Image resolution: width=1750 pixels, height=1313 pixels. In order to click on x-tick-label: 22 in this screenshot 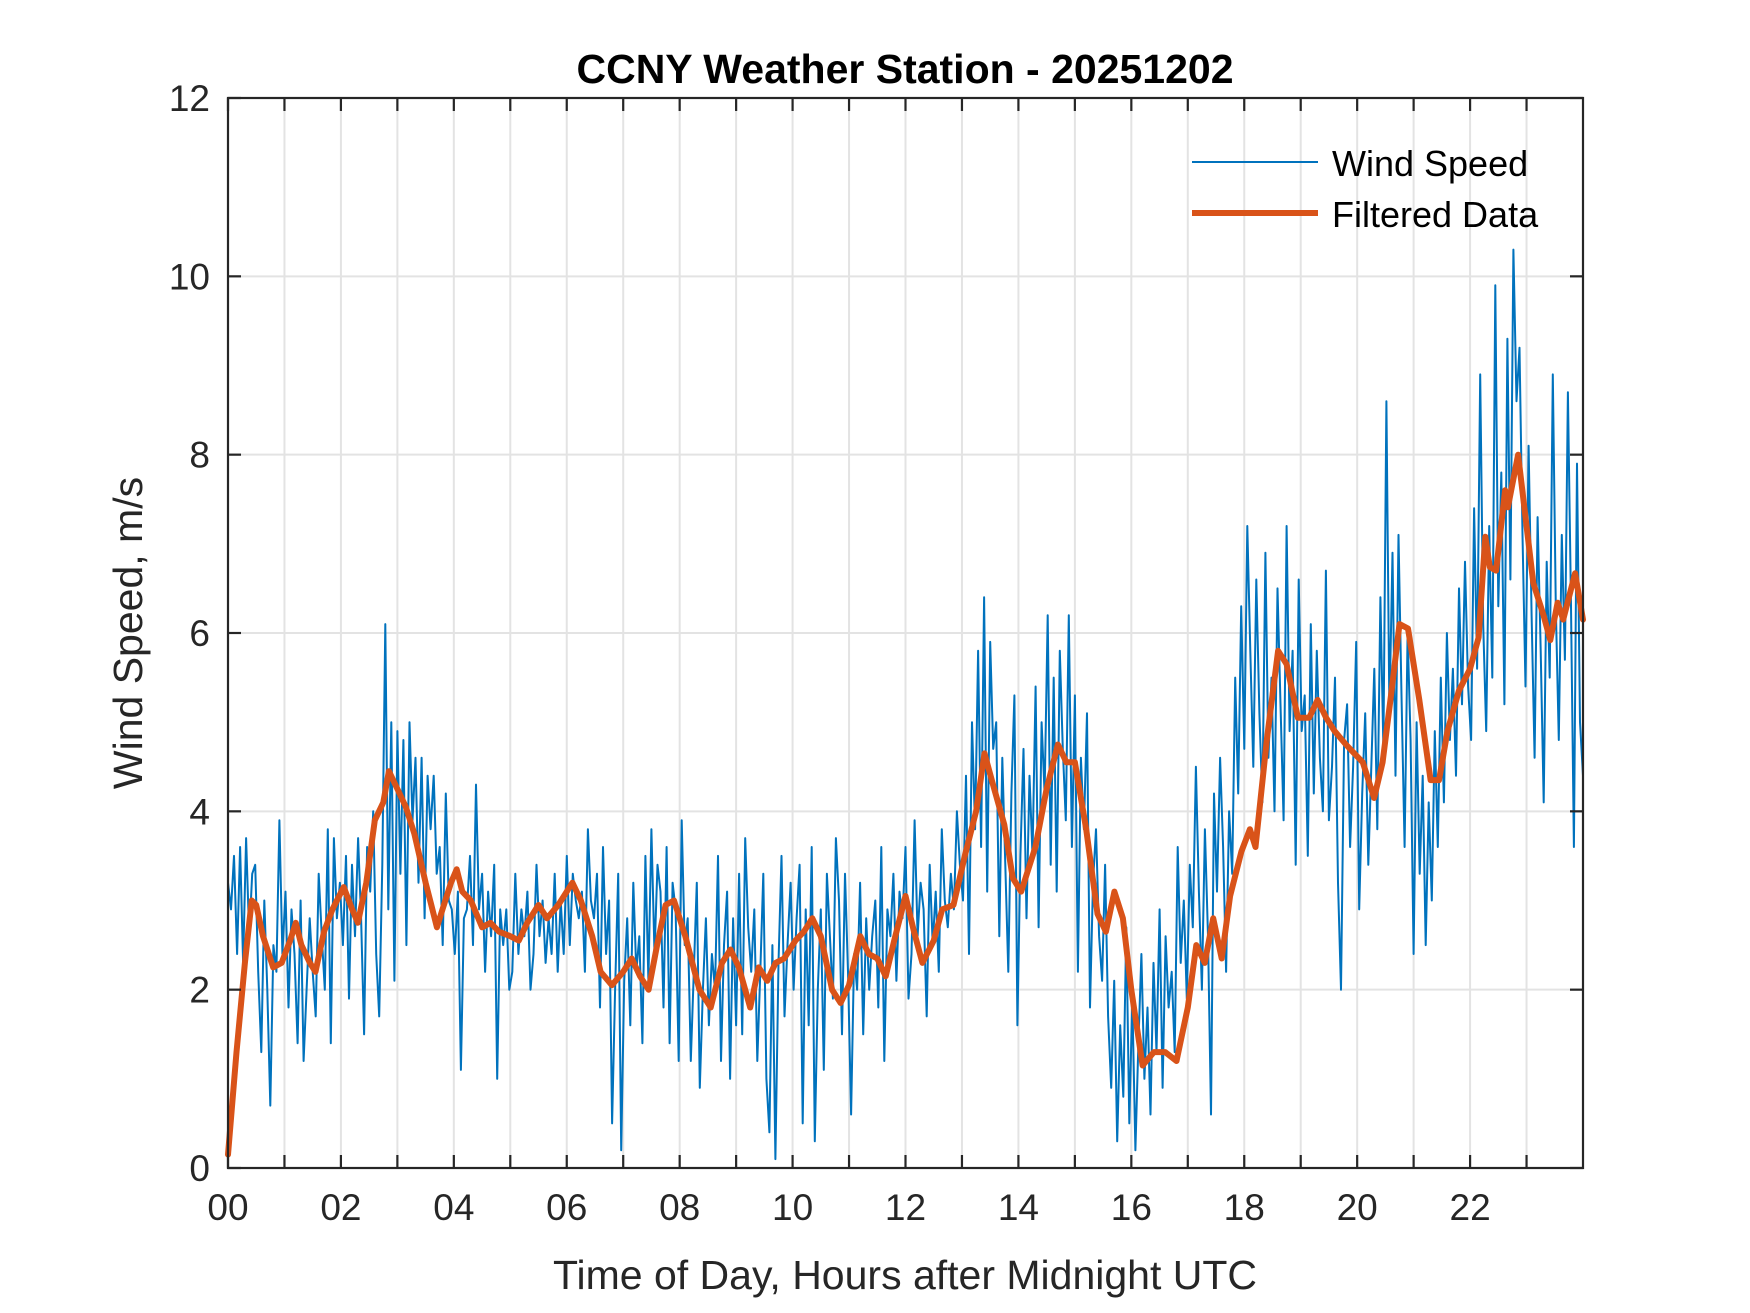, I will do `click(1470, 1207)`.